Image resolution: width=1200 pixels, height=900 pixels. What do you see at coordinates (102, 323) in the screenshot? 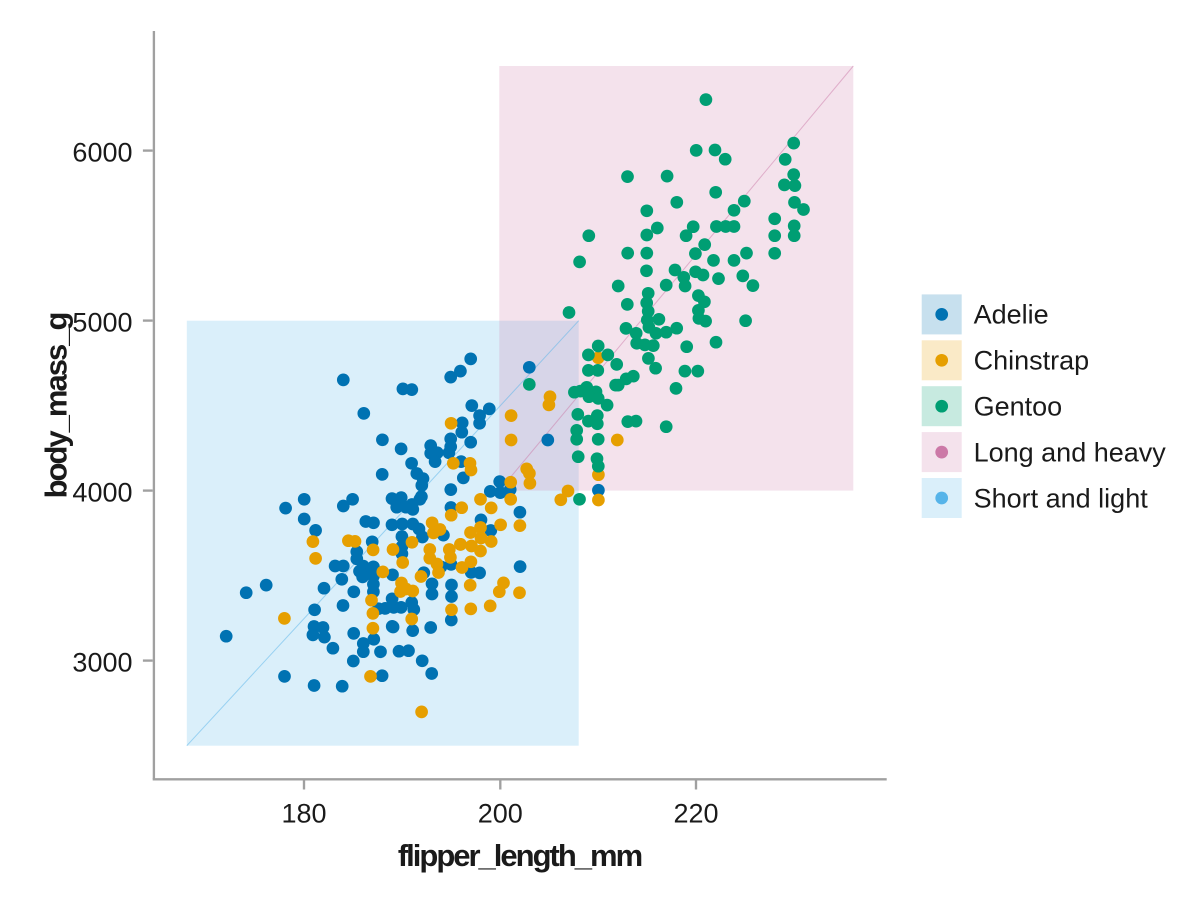
I see `svg-text: 5000` at bounding box center [102, 323].